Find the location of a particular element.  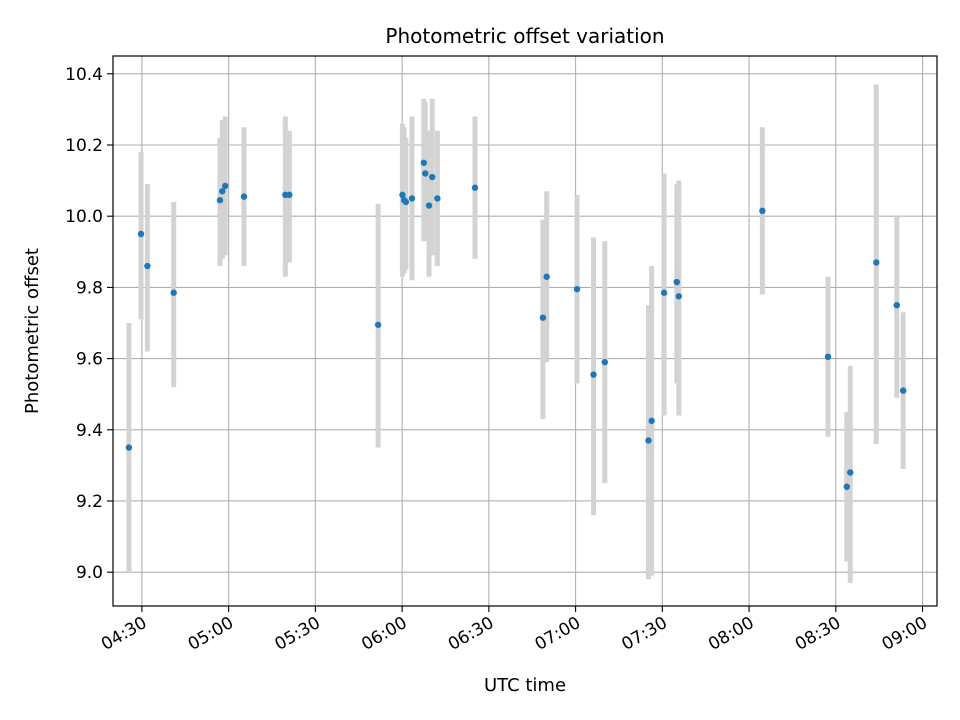

chart-title: Photometric offset variation is located at coordinates (524, 36).